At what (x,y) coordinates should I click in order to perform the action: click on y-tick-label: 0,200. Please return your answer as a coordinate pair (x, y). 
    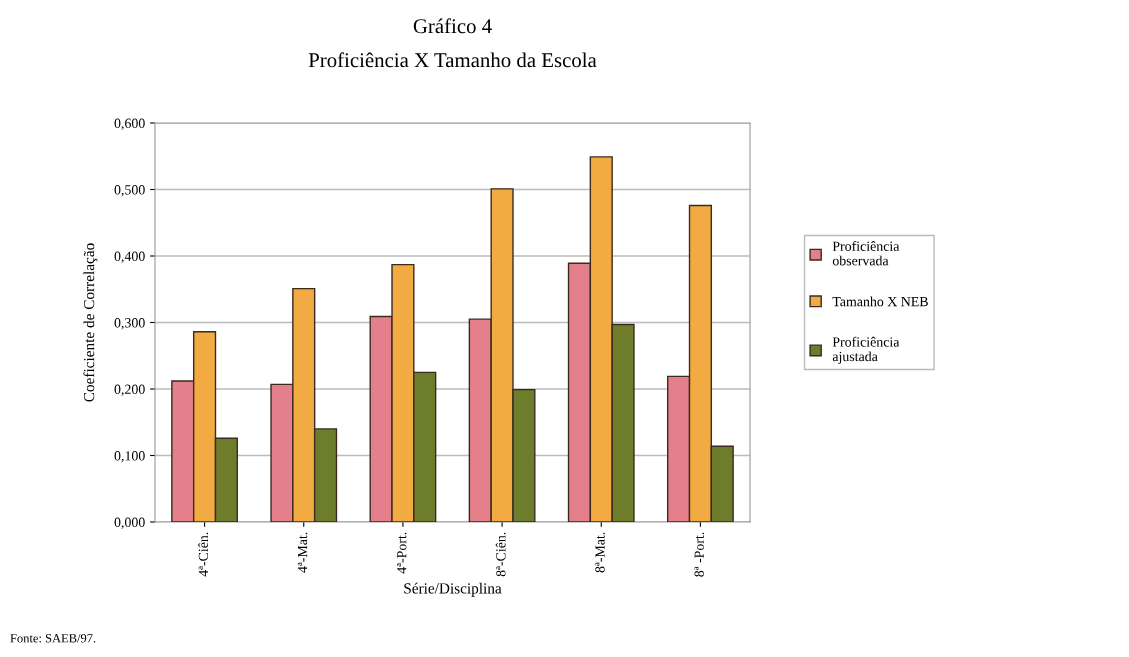
    Looking at the image, I should click on (129, 390).